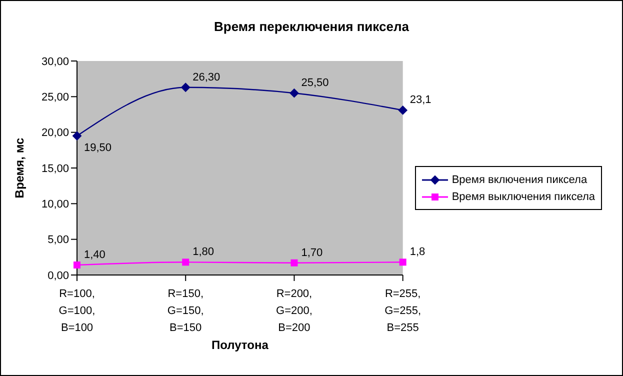  Describe the element at coordinates (294, 311) in the screenshot. I see `x-tick-label: R=200, G=200, B=200` at that location.